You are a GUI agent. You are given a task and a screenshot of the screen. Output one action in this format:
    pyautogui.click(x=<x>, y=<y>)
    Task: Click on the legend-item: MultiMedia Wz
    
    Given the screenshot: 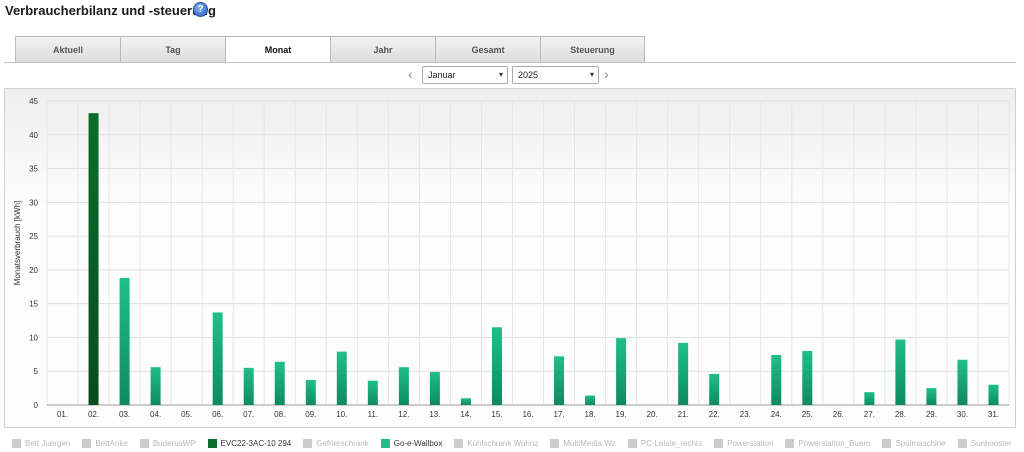 What is the action you would take?
    pyautogui.click(x=583, y=443)
    